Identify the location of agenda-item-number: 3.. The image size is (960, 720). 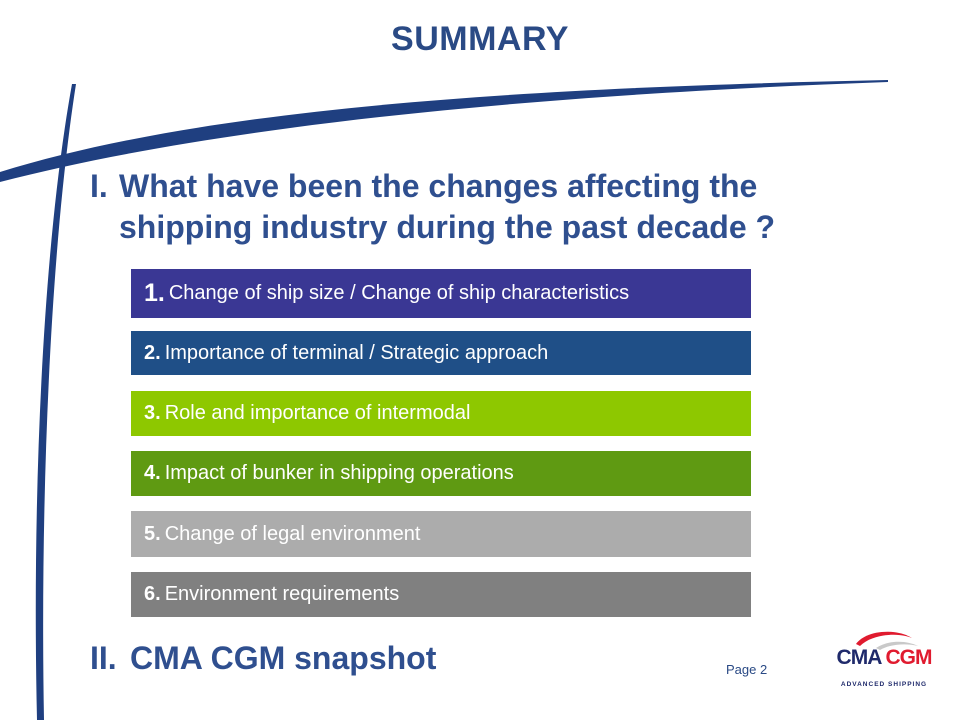
(152, 413).